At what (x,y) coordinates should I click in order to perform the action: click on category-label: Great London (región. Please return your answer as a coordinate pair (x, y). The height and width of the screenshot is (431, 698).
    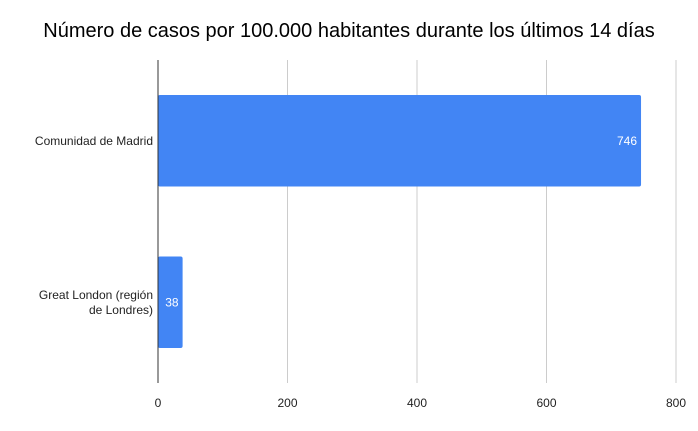
    Looking at the image, I should click on (96, 295).